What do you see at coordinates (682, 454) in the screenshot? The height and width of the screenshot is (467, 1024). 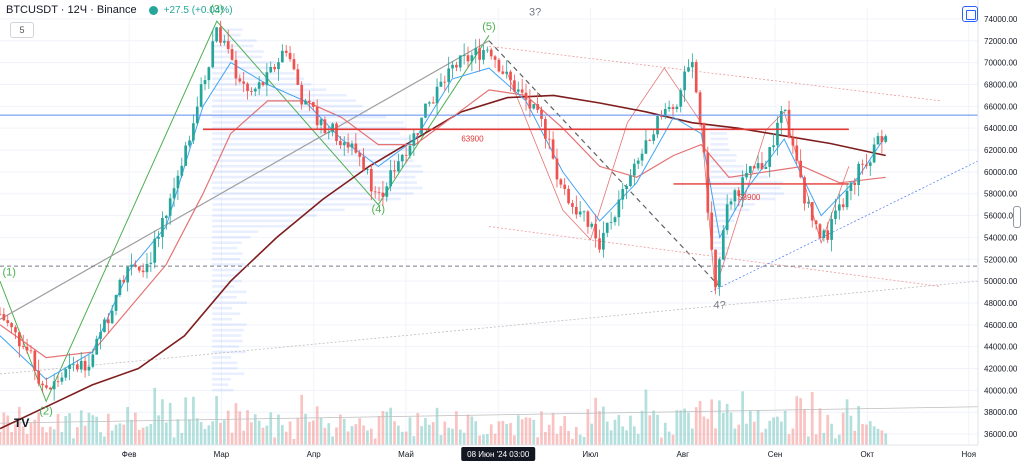 I see `time-tick-label: Авг` at bounding box center [682, 454].